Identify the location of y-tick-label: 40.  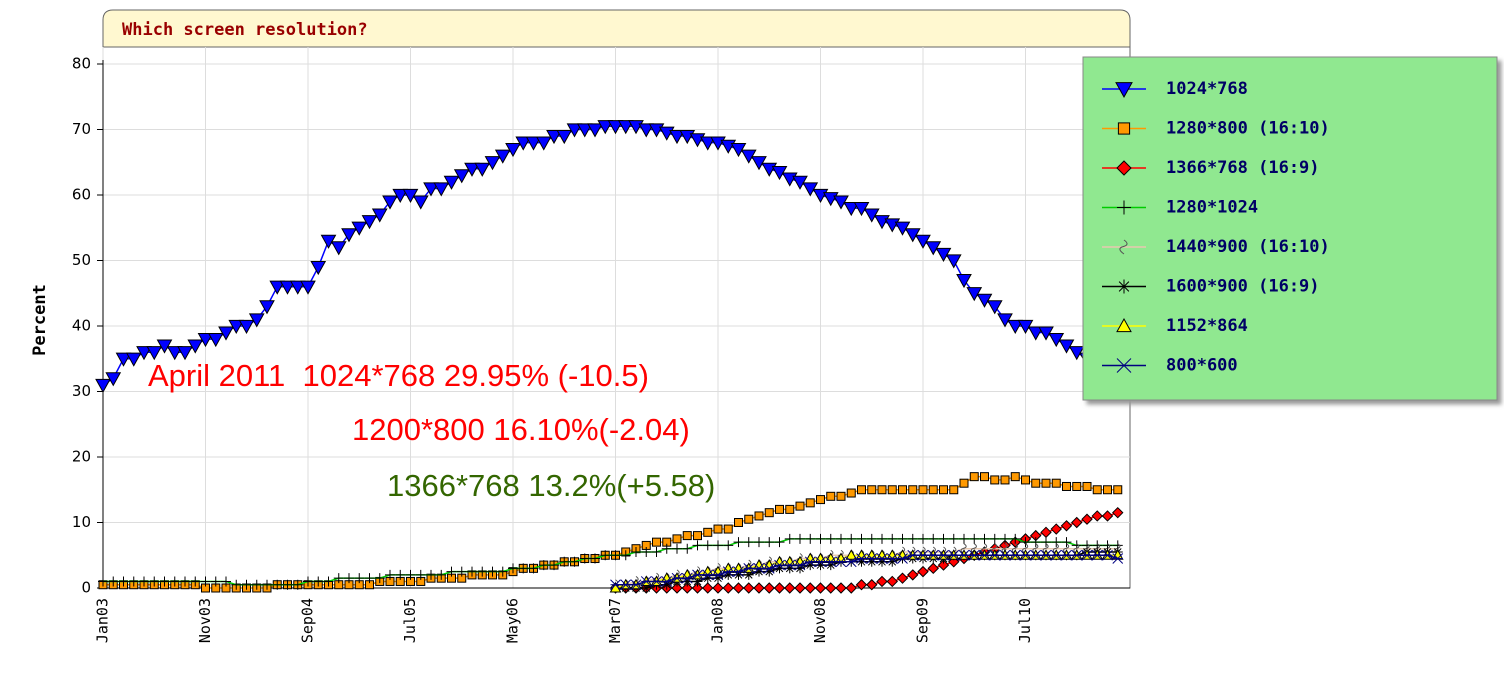
(81, 326).